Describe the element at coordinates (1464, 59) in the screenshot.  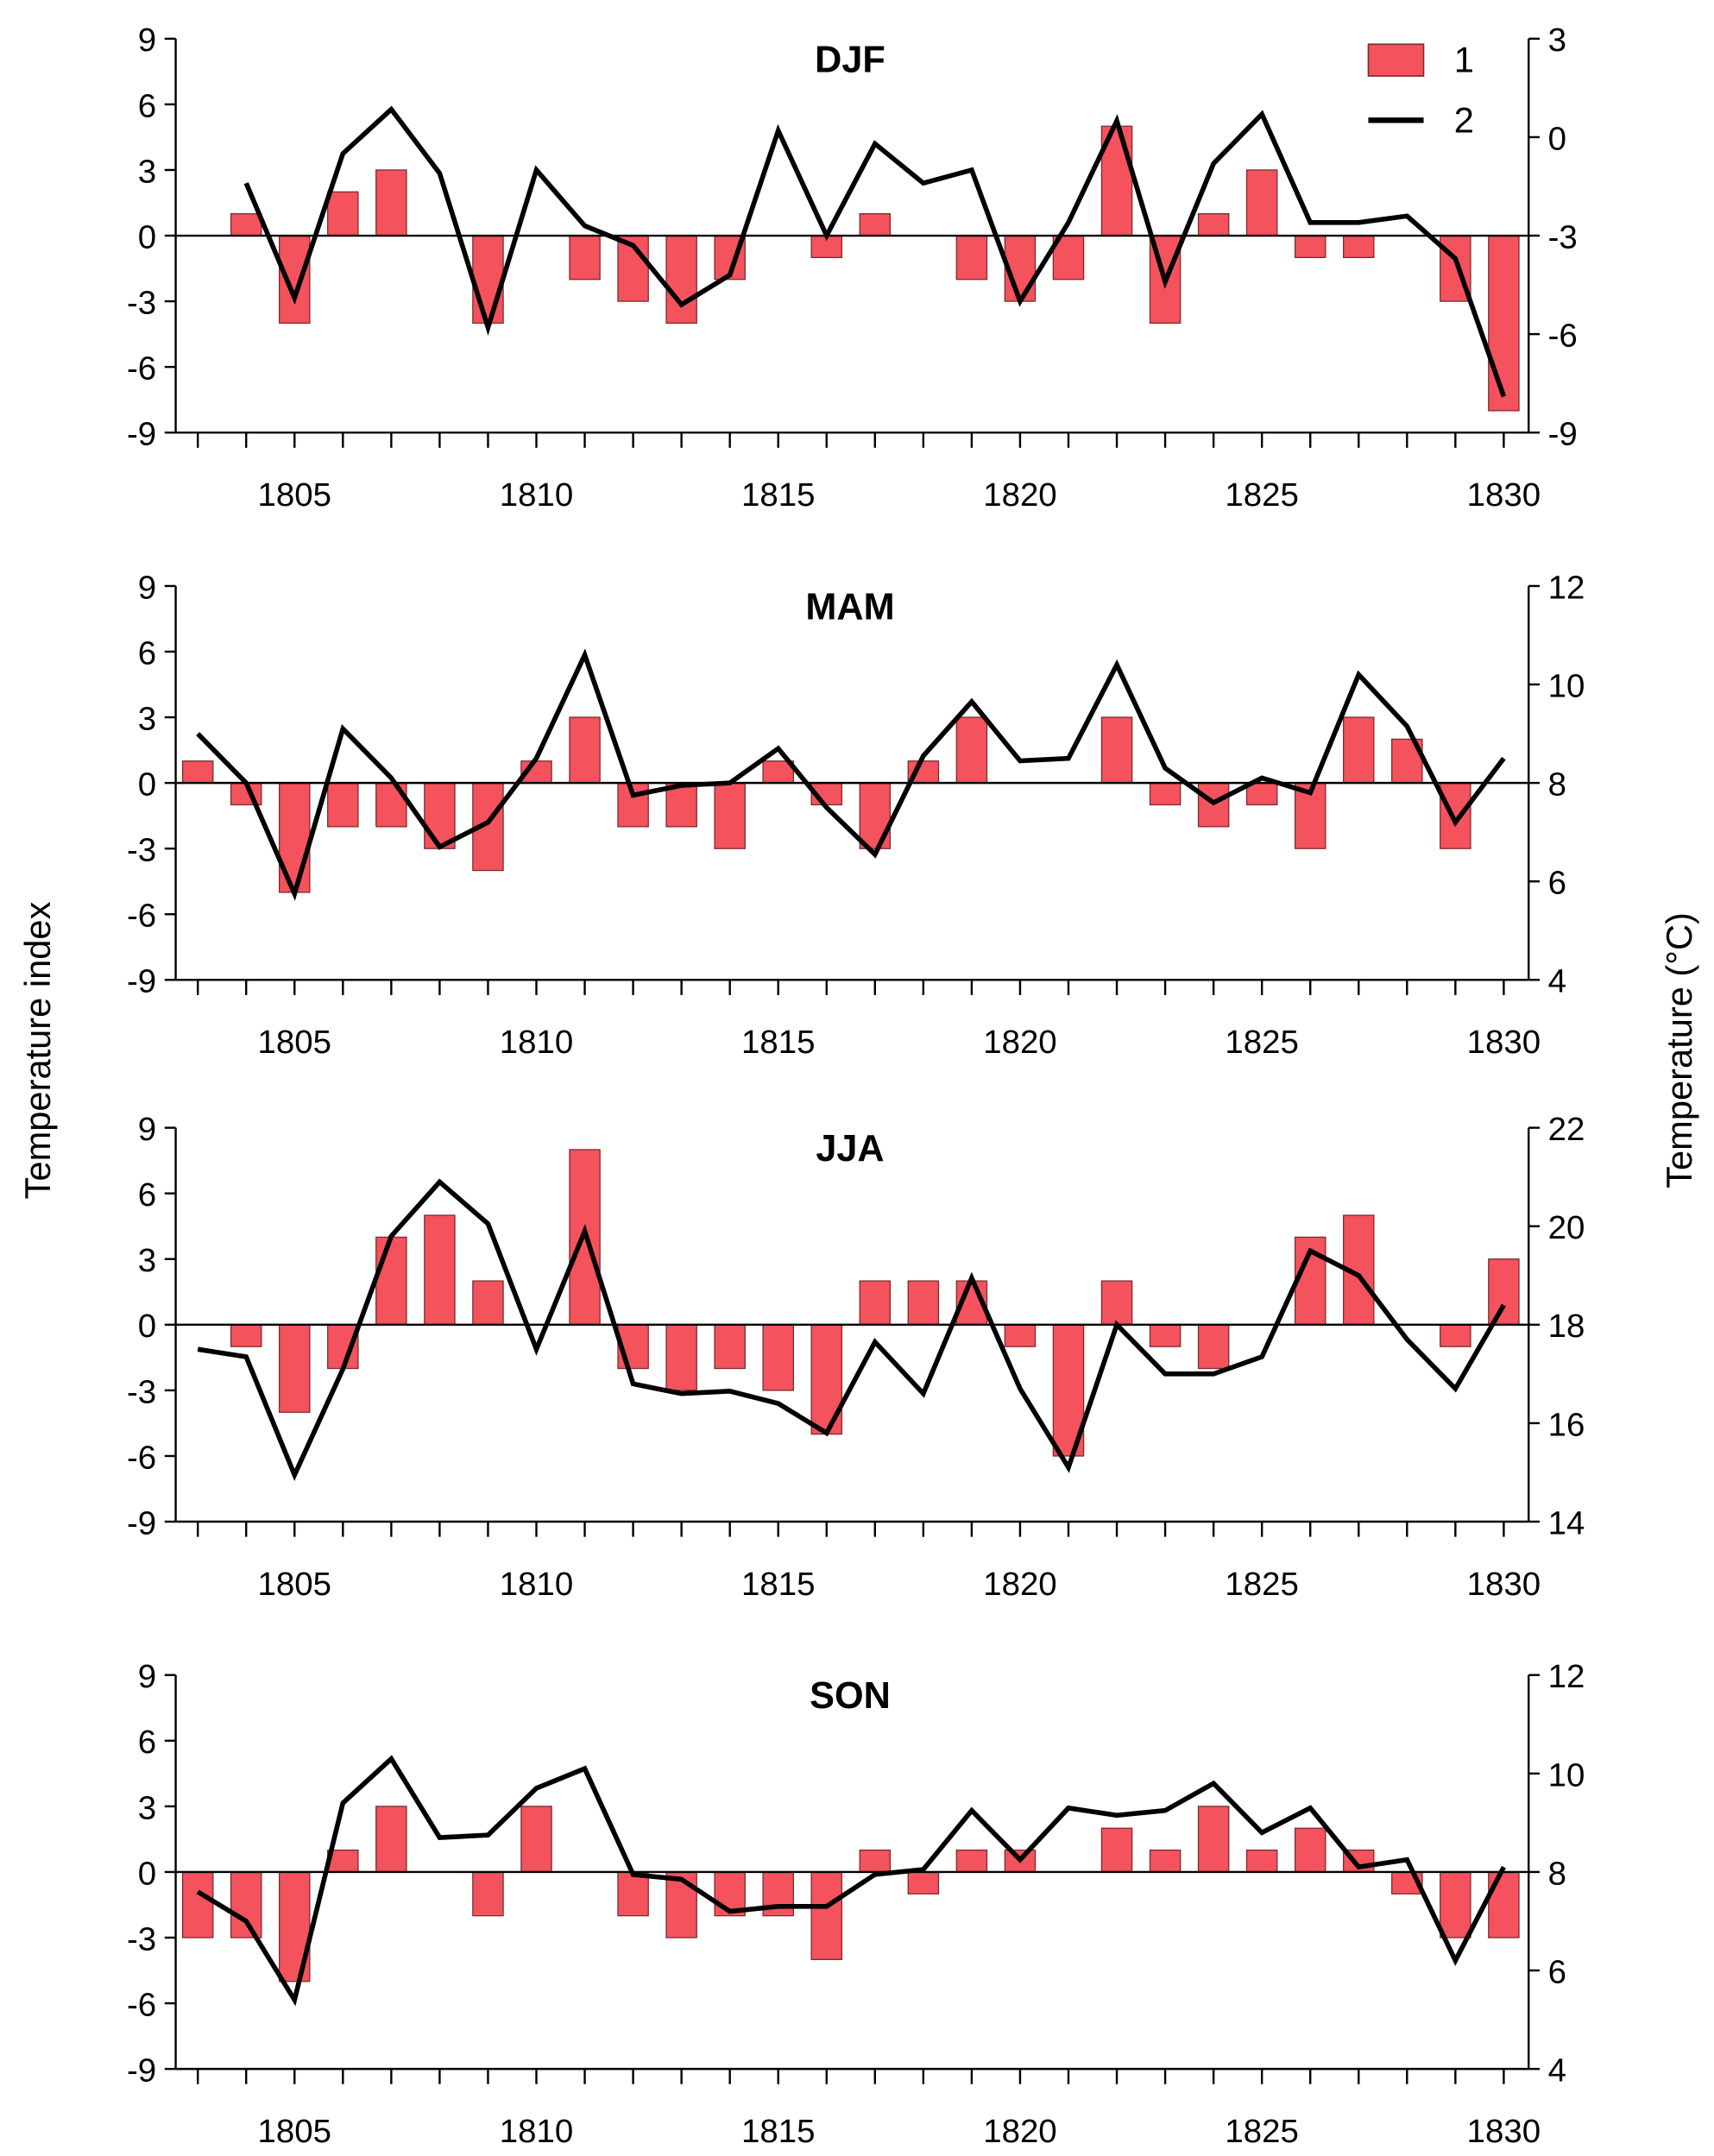
I see `legend-label-1: 1` at that location.